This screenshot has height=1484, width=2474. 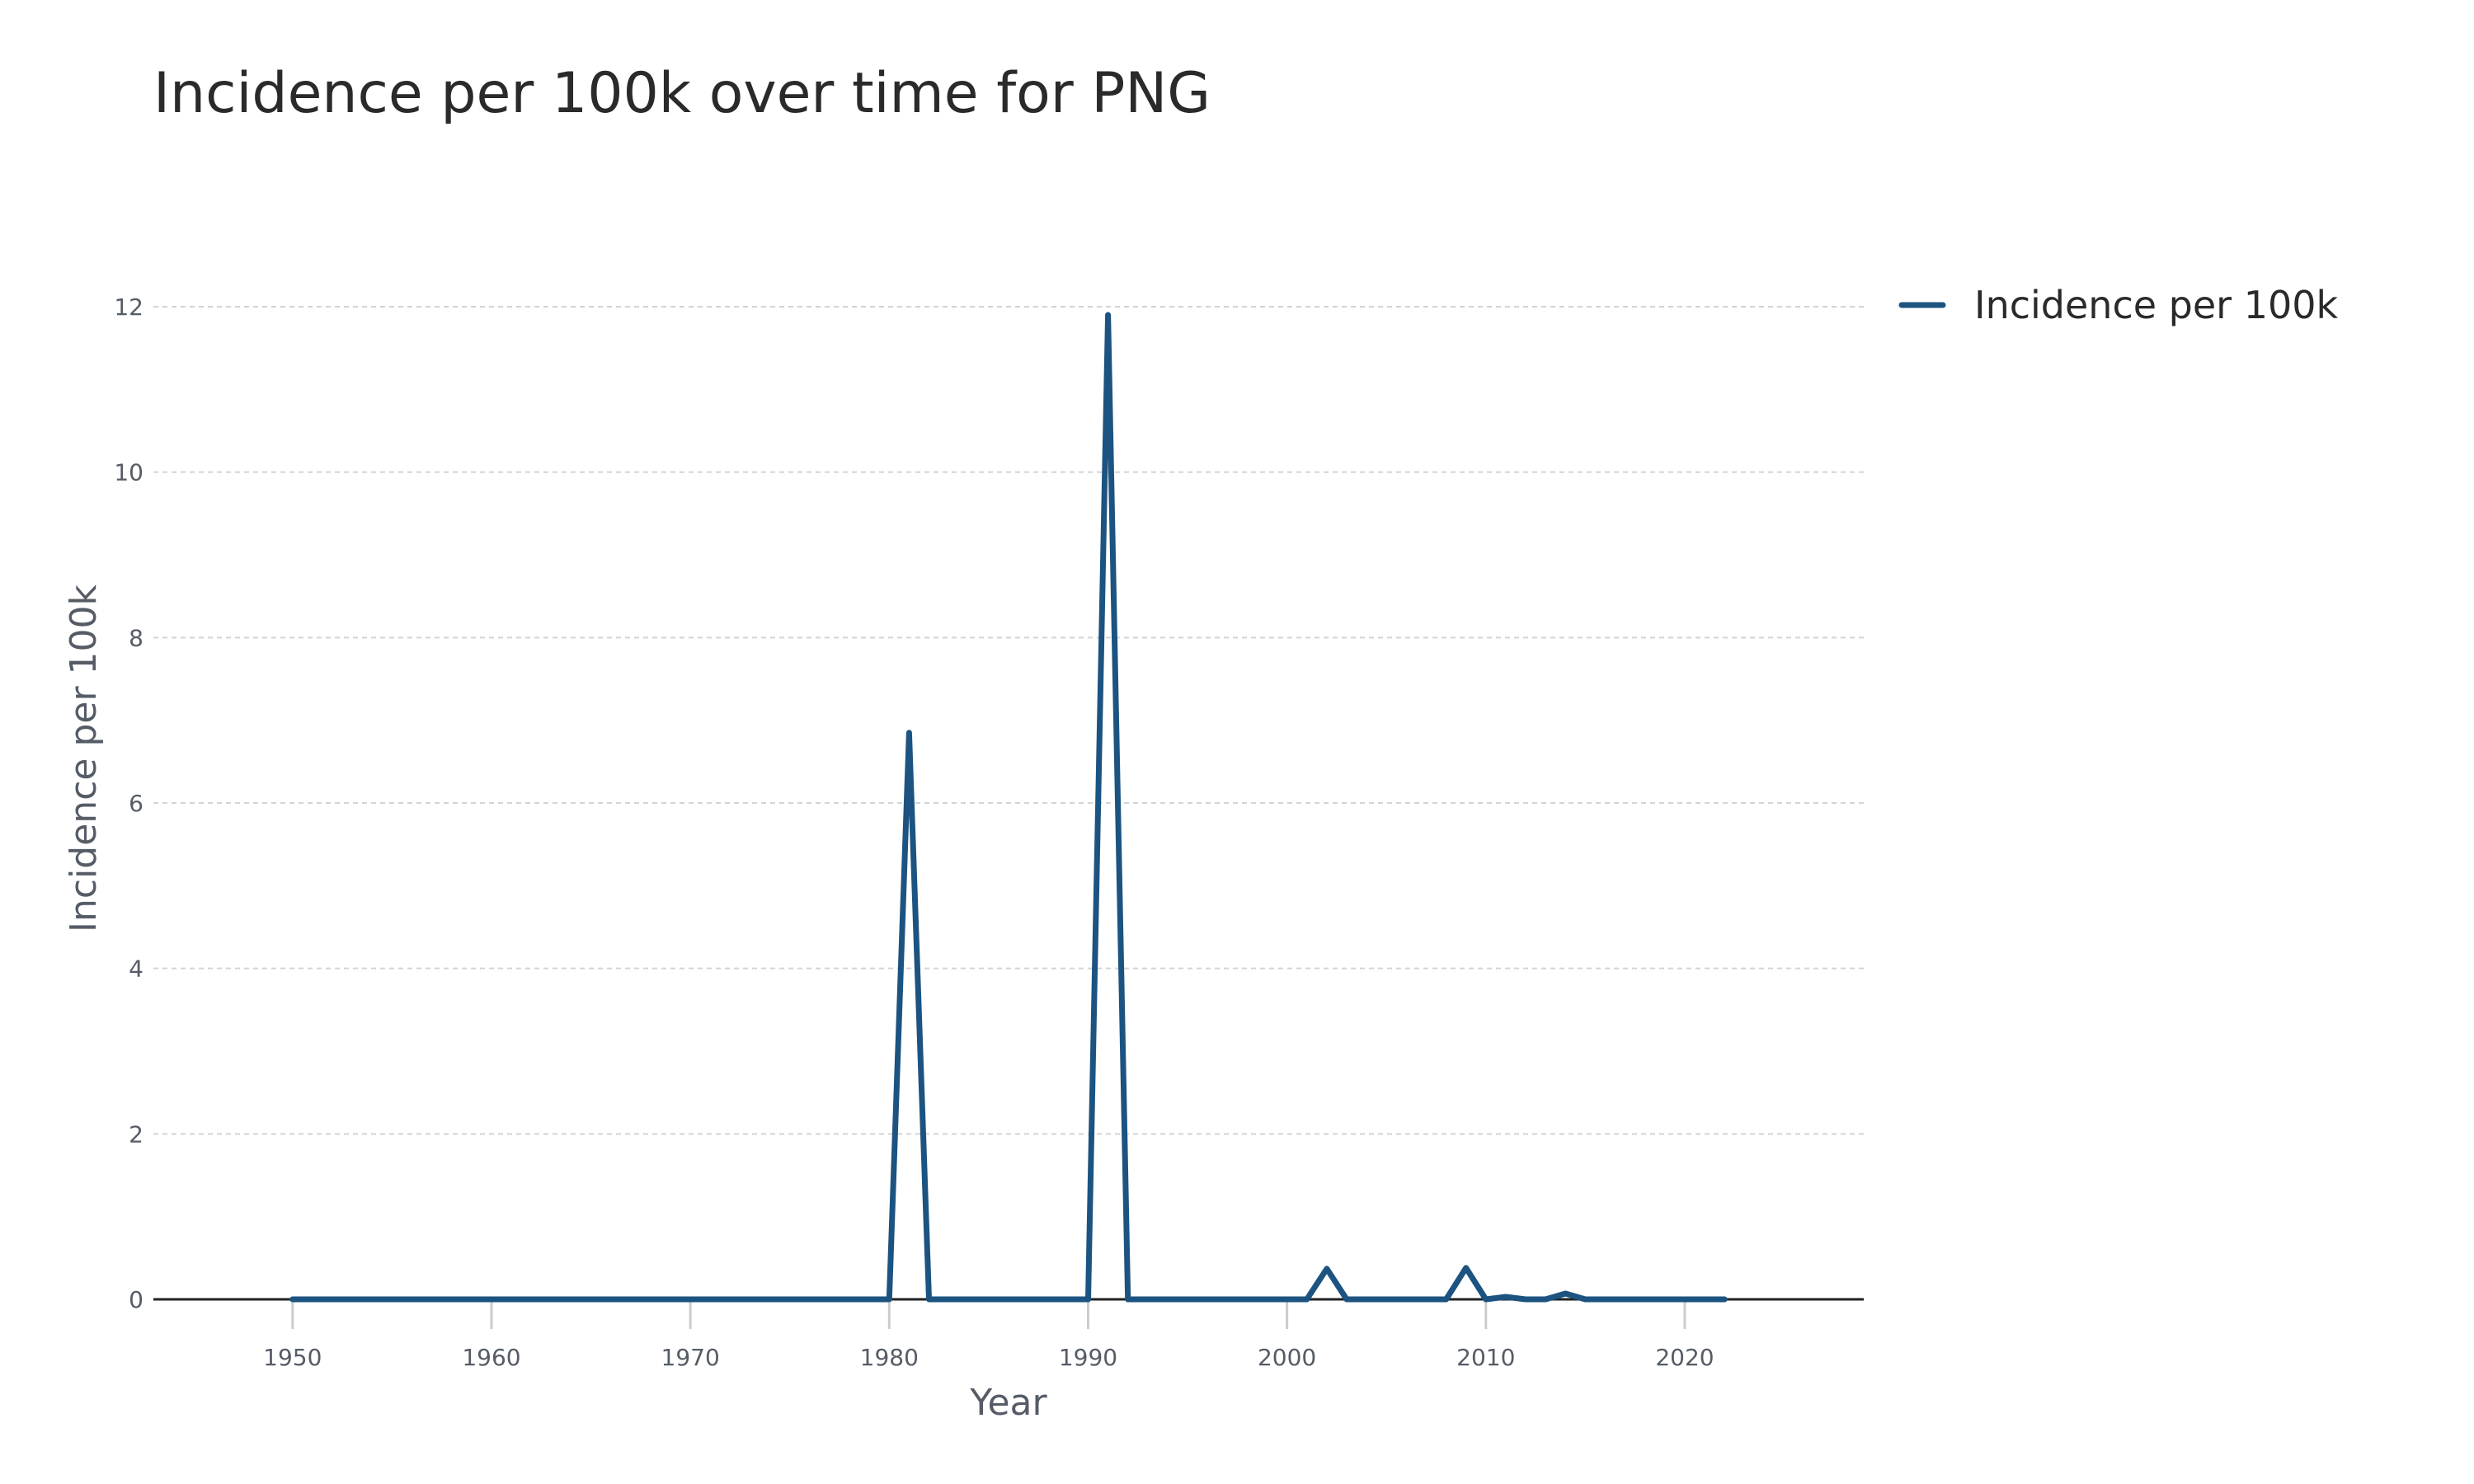 I want to click on legend: Incidence per 100k, so click(x=2118, y=305).